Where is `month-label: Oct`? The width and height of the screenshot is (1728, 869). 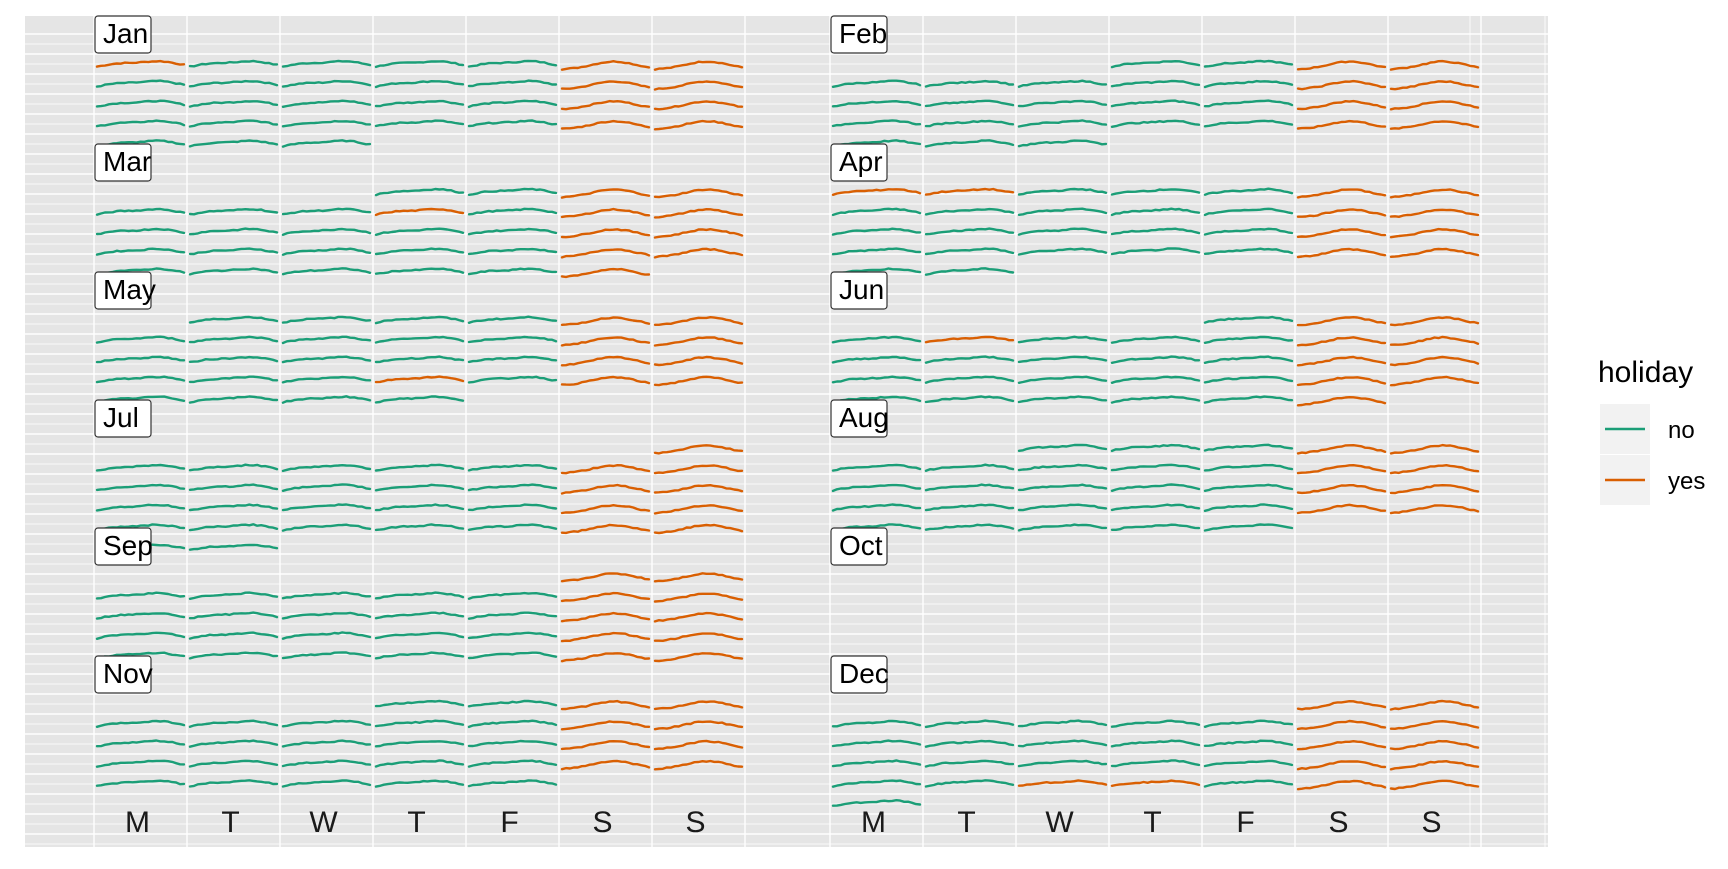 month-label: Oct is located at coordinates (861, 545).